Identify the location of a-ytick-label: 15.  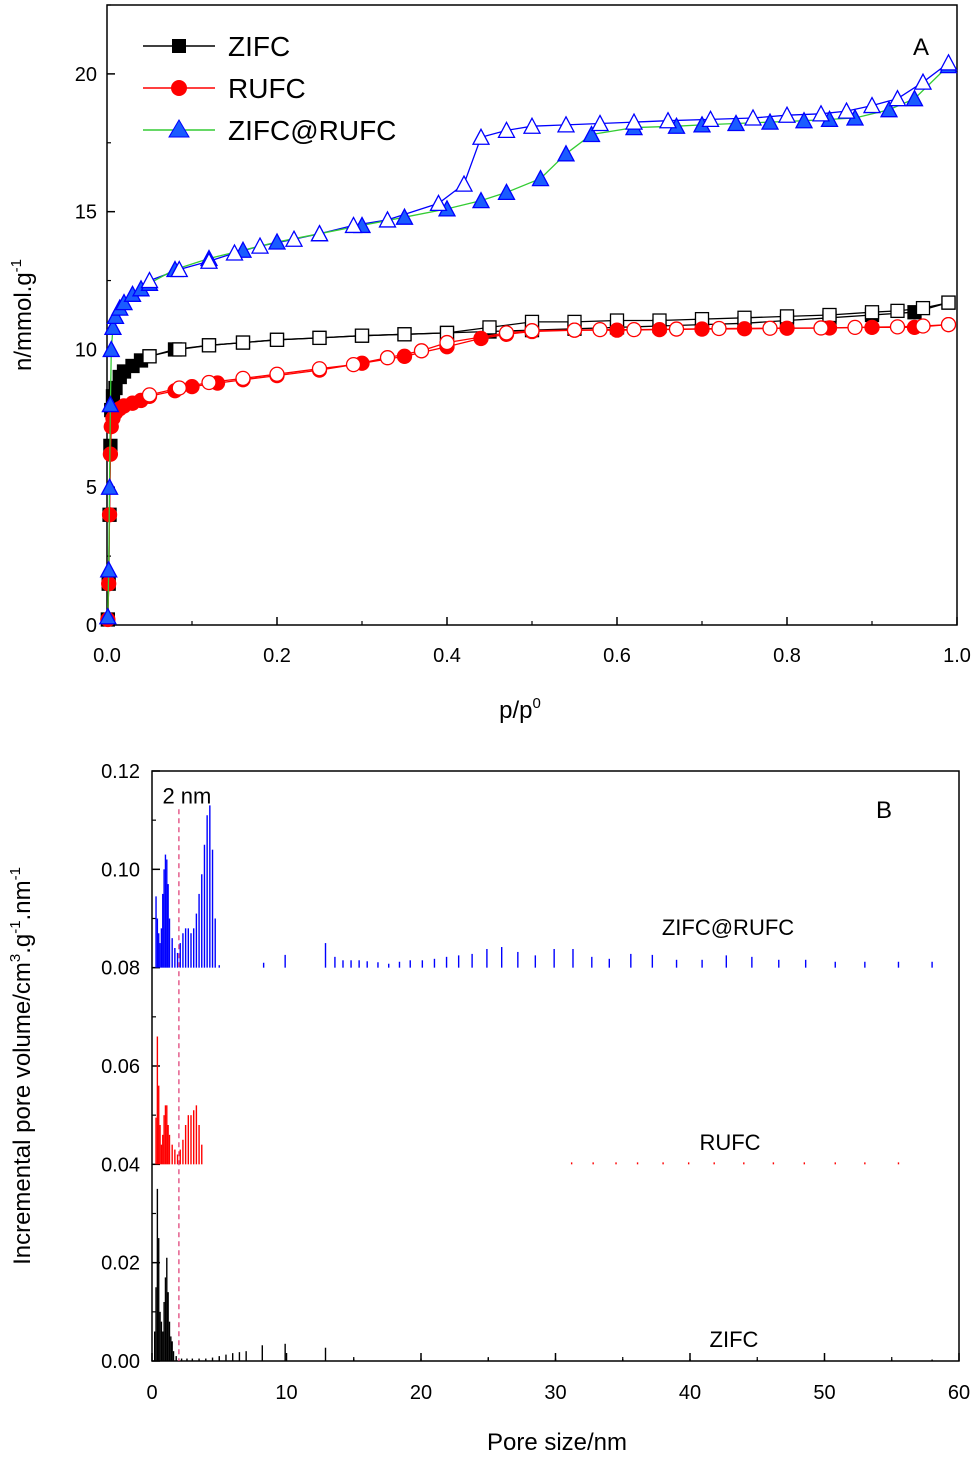
(86, 213).